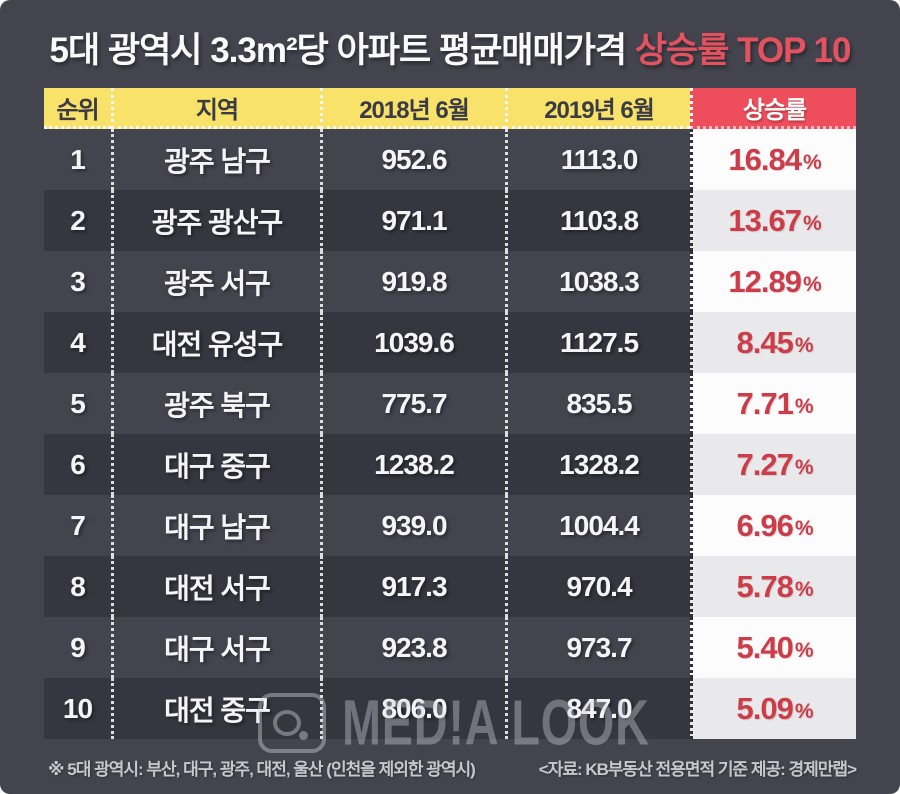  What do you see at coordinates (77, 108) in the screenshot?
I see `header-rank: 순위` at bounding box center [77, 108].